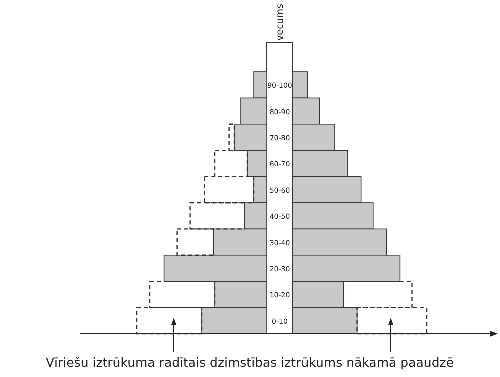  I want to click on text: Vīriešu iztrūkuma radītais dzimstības iztrūkums nākamā paaudzē, so click(250, 362).